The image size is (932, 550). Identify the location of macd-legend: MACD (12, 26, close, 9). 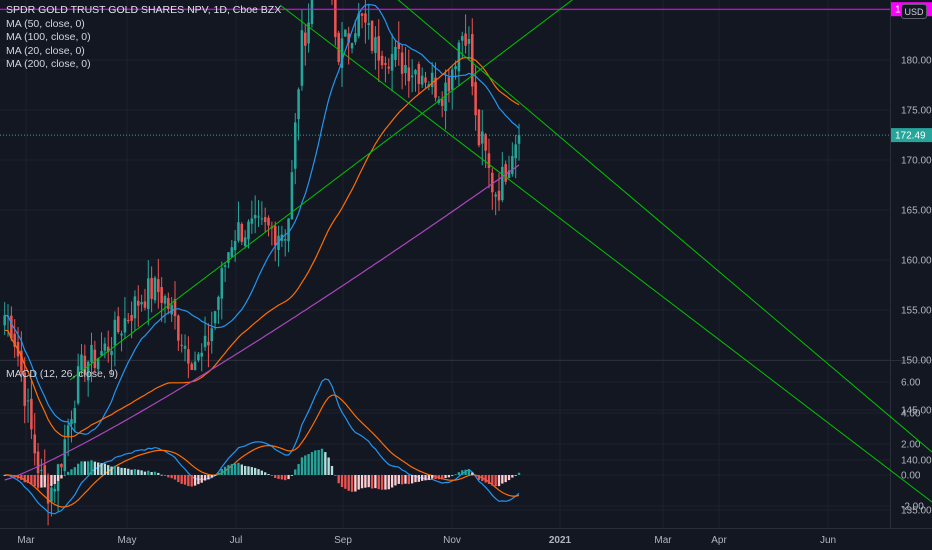
(62, 374).